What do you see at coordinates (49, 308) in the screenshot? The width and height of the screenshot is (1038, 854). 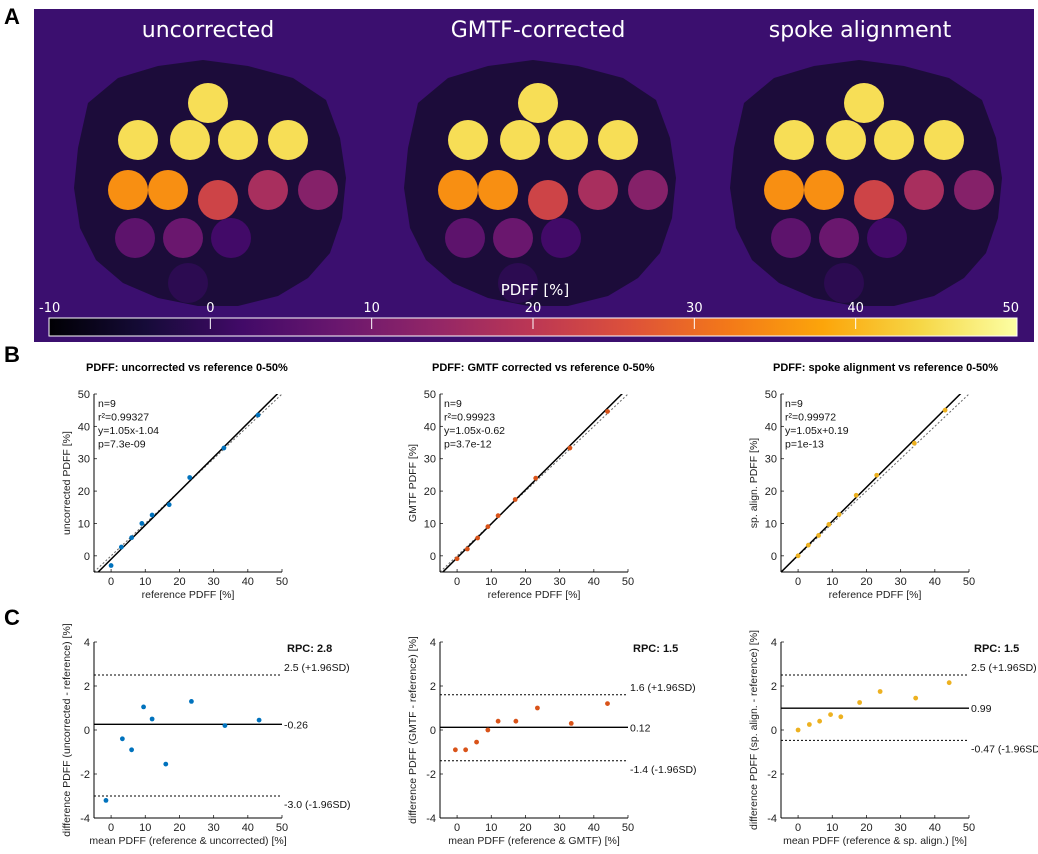 I see `colorbar-tick-label: -10` at bounding box center [49, 308].